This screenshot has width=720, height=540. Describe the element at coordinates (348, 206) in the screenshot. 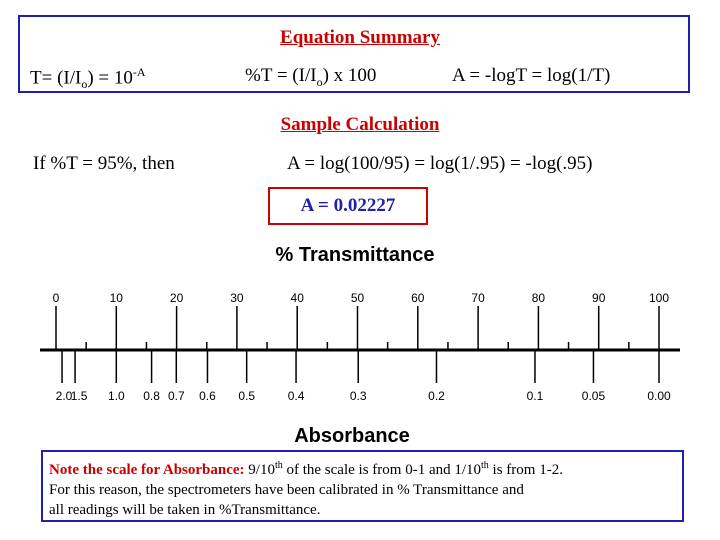

I see `sample-result: A = 0.02227` at that location.